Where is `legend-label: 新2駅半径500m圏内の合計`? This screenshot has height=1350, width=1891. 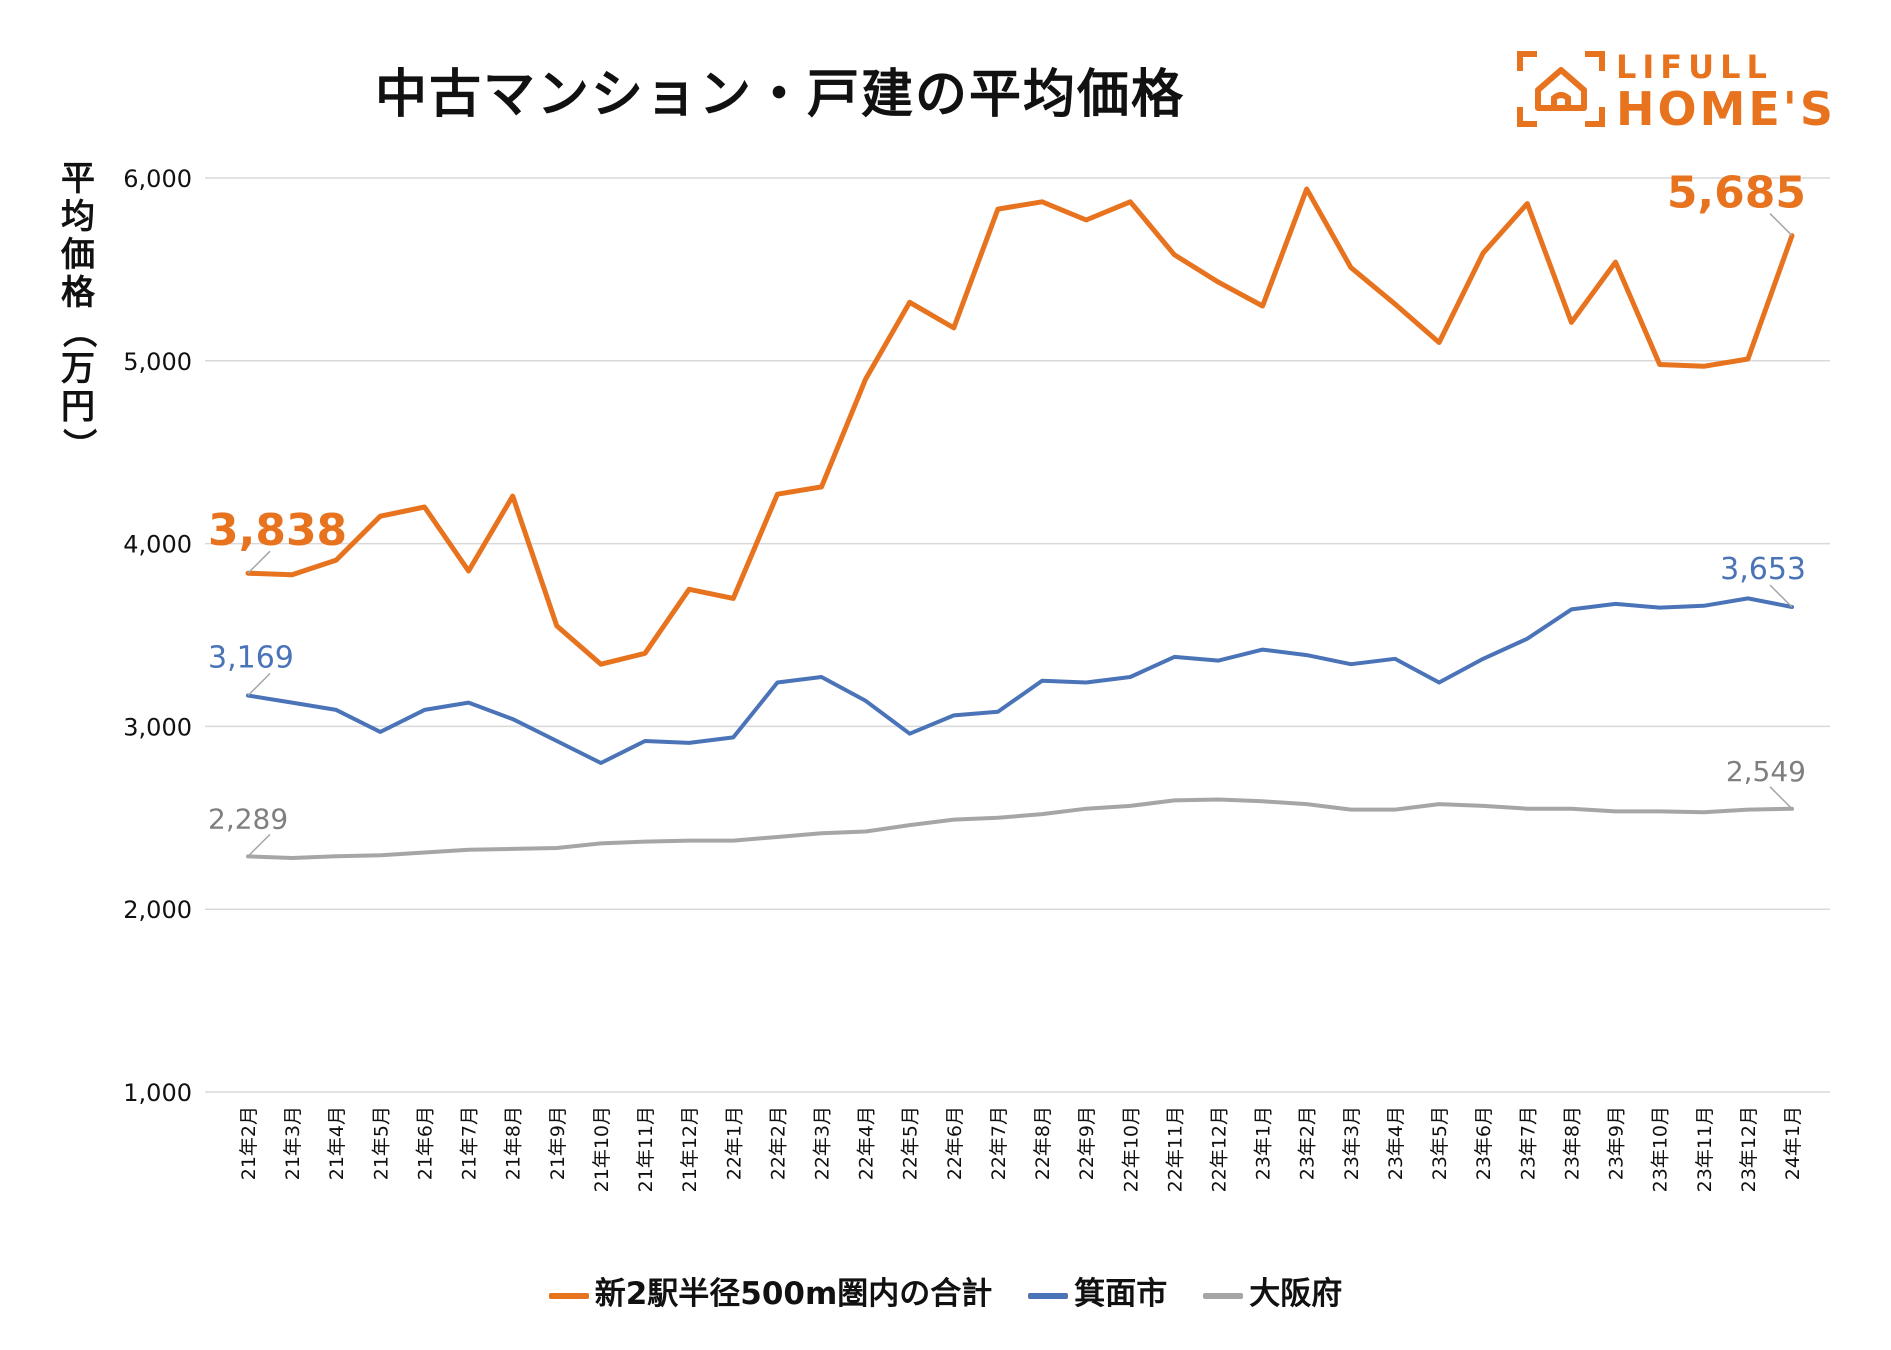 legend-label: 新2駅半径500m圏内の合計 is located at coordinates (793, 1294).